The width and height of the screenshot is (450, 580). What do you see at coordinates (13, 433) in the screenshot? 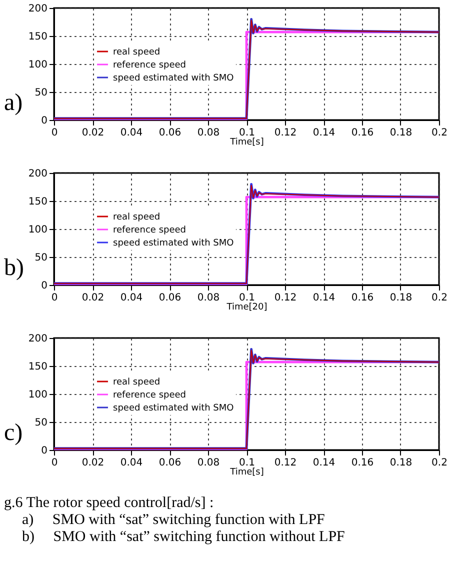
I see `text: c)` at bounding box center [13, 433].